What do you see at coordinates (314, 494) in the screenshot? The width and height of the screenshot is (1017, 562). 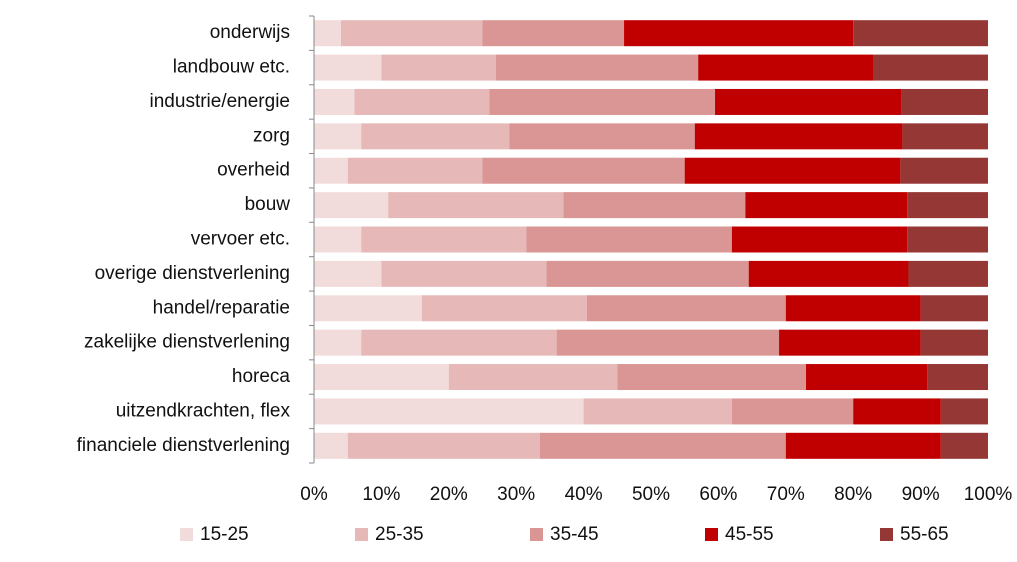 I see `x-tick-label: 0%` at bounding box center [314, 494].